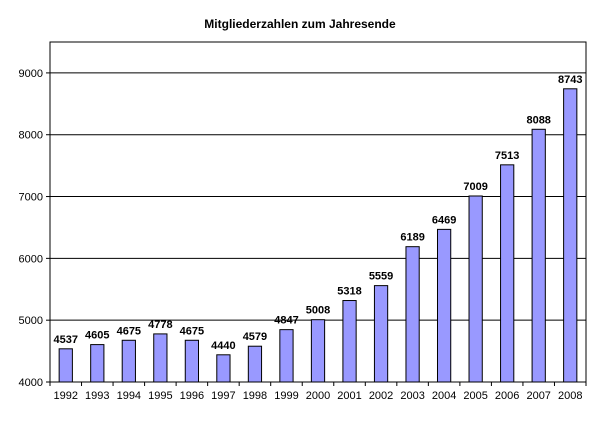  I want to click on y-tick-label: 8000, so click(31, 136).